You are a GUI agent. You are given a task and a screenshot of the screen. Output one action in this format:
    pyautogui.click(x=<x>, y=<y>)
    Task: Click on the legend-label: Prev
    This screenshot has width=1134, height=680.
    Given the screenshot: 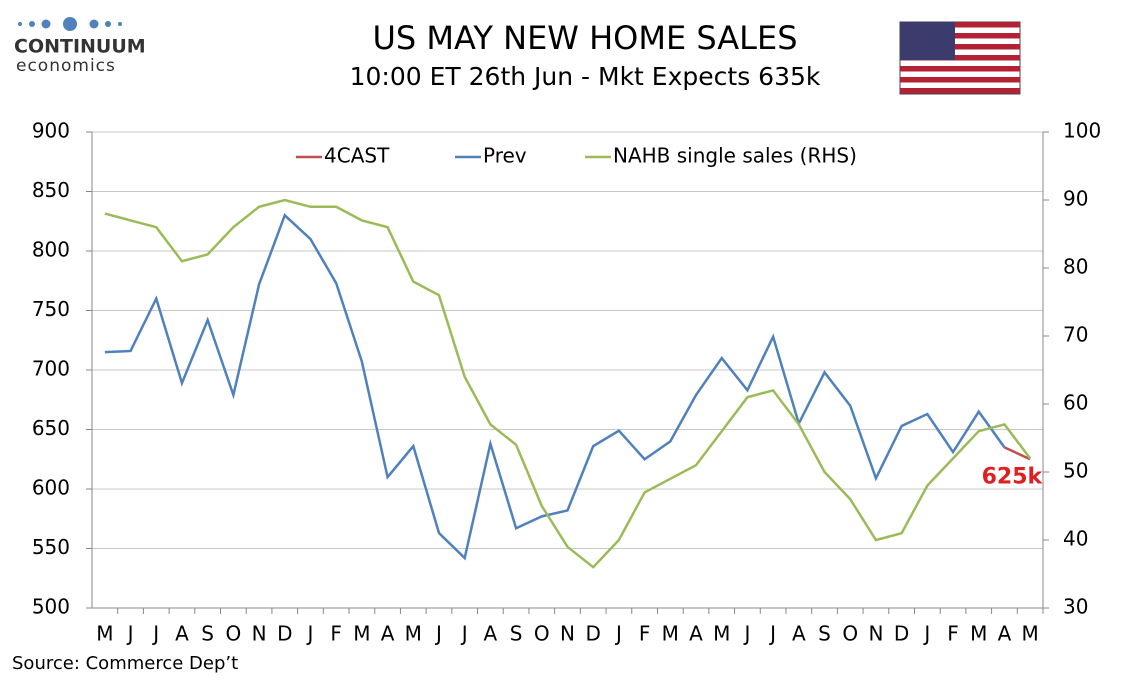 What is the action you would take?
    pyautogui.click(x=505, y=156)
    